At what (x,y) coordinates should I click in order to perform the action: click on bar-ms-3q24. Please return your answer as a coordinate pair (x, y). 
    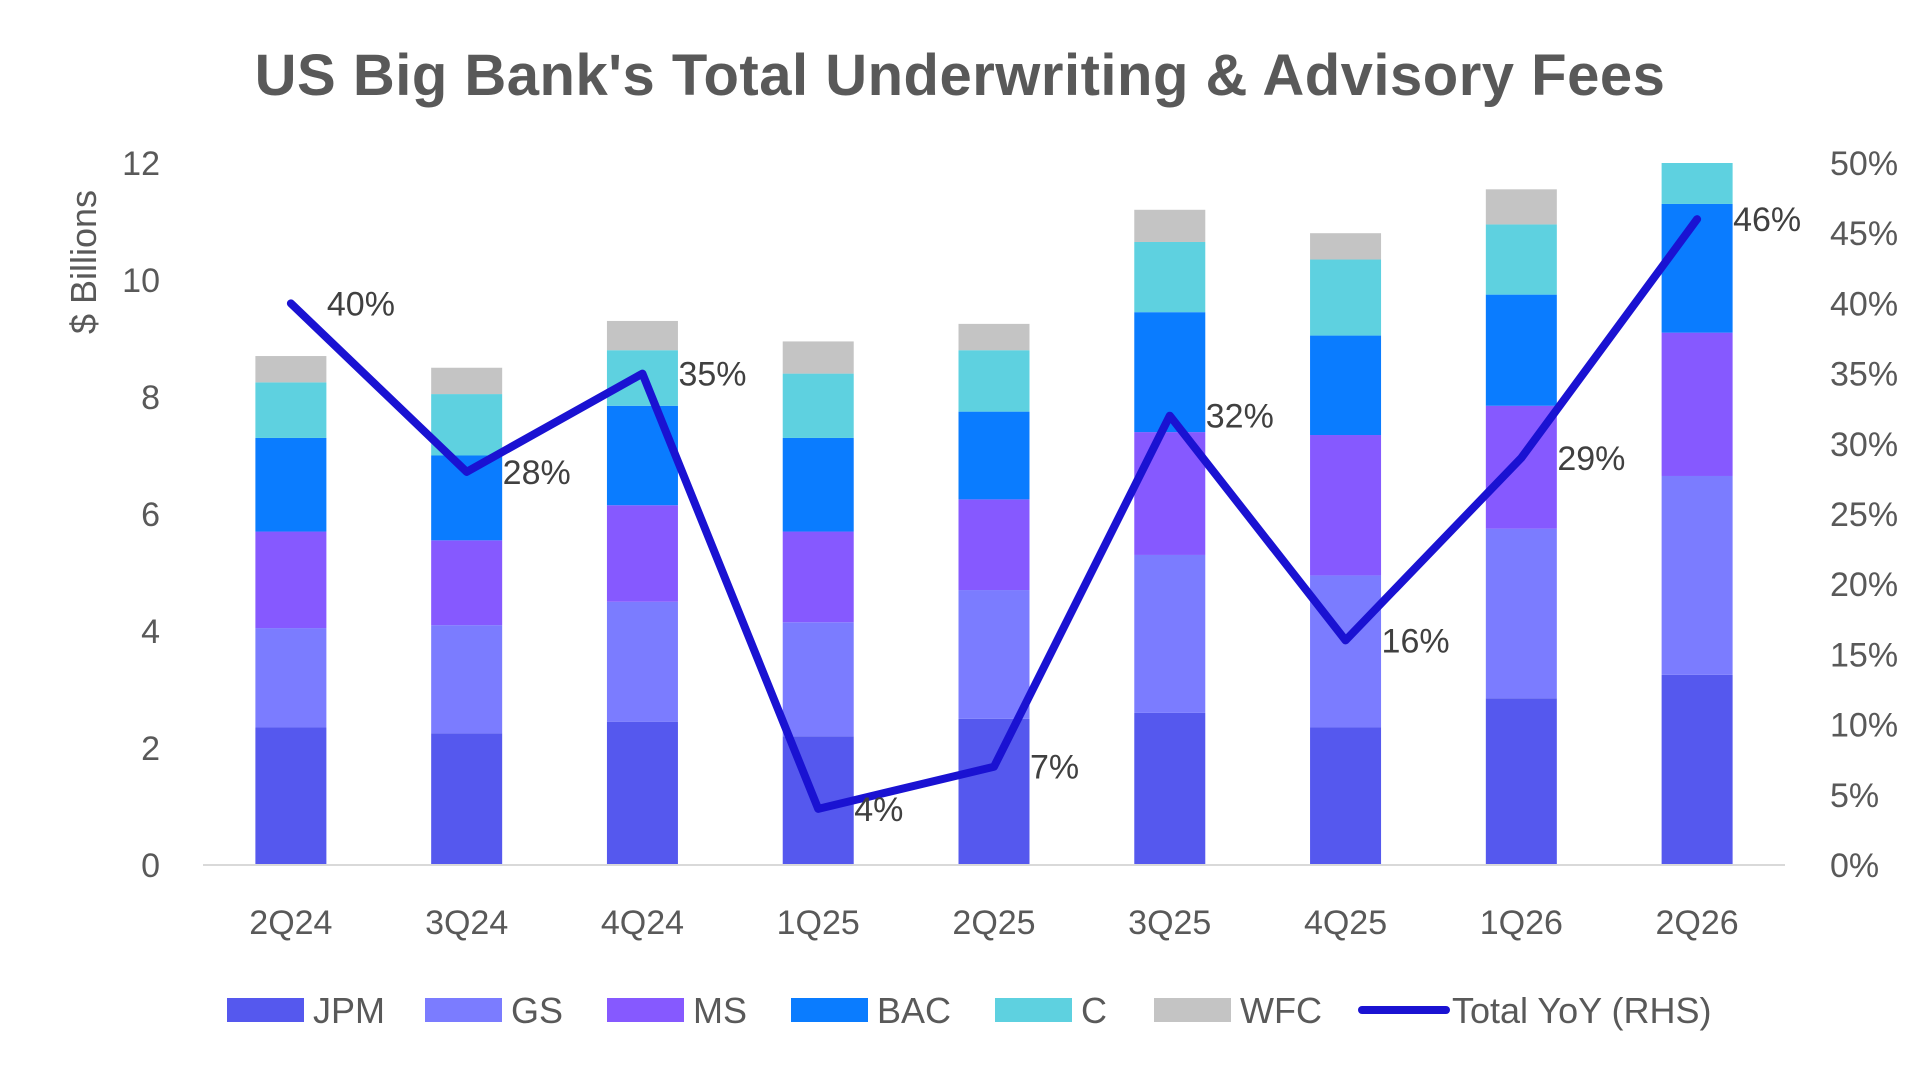
    Looking at the image, I should click on (467, 583).